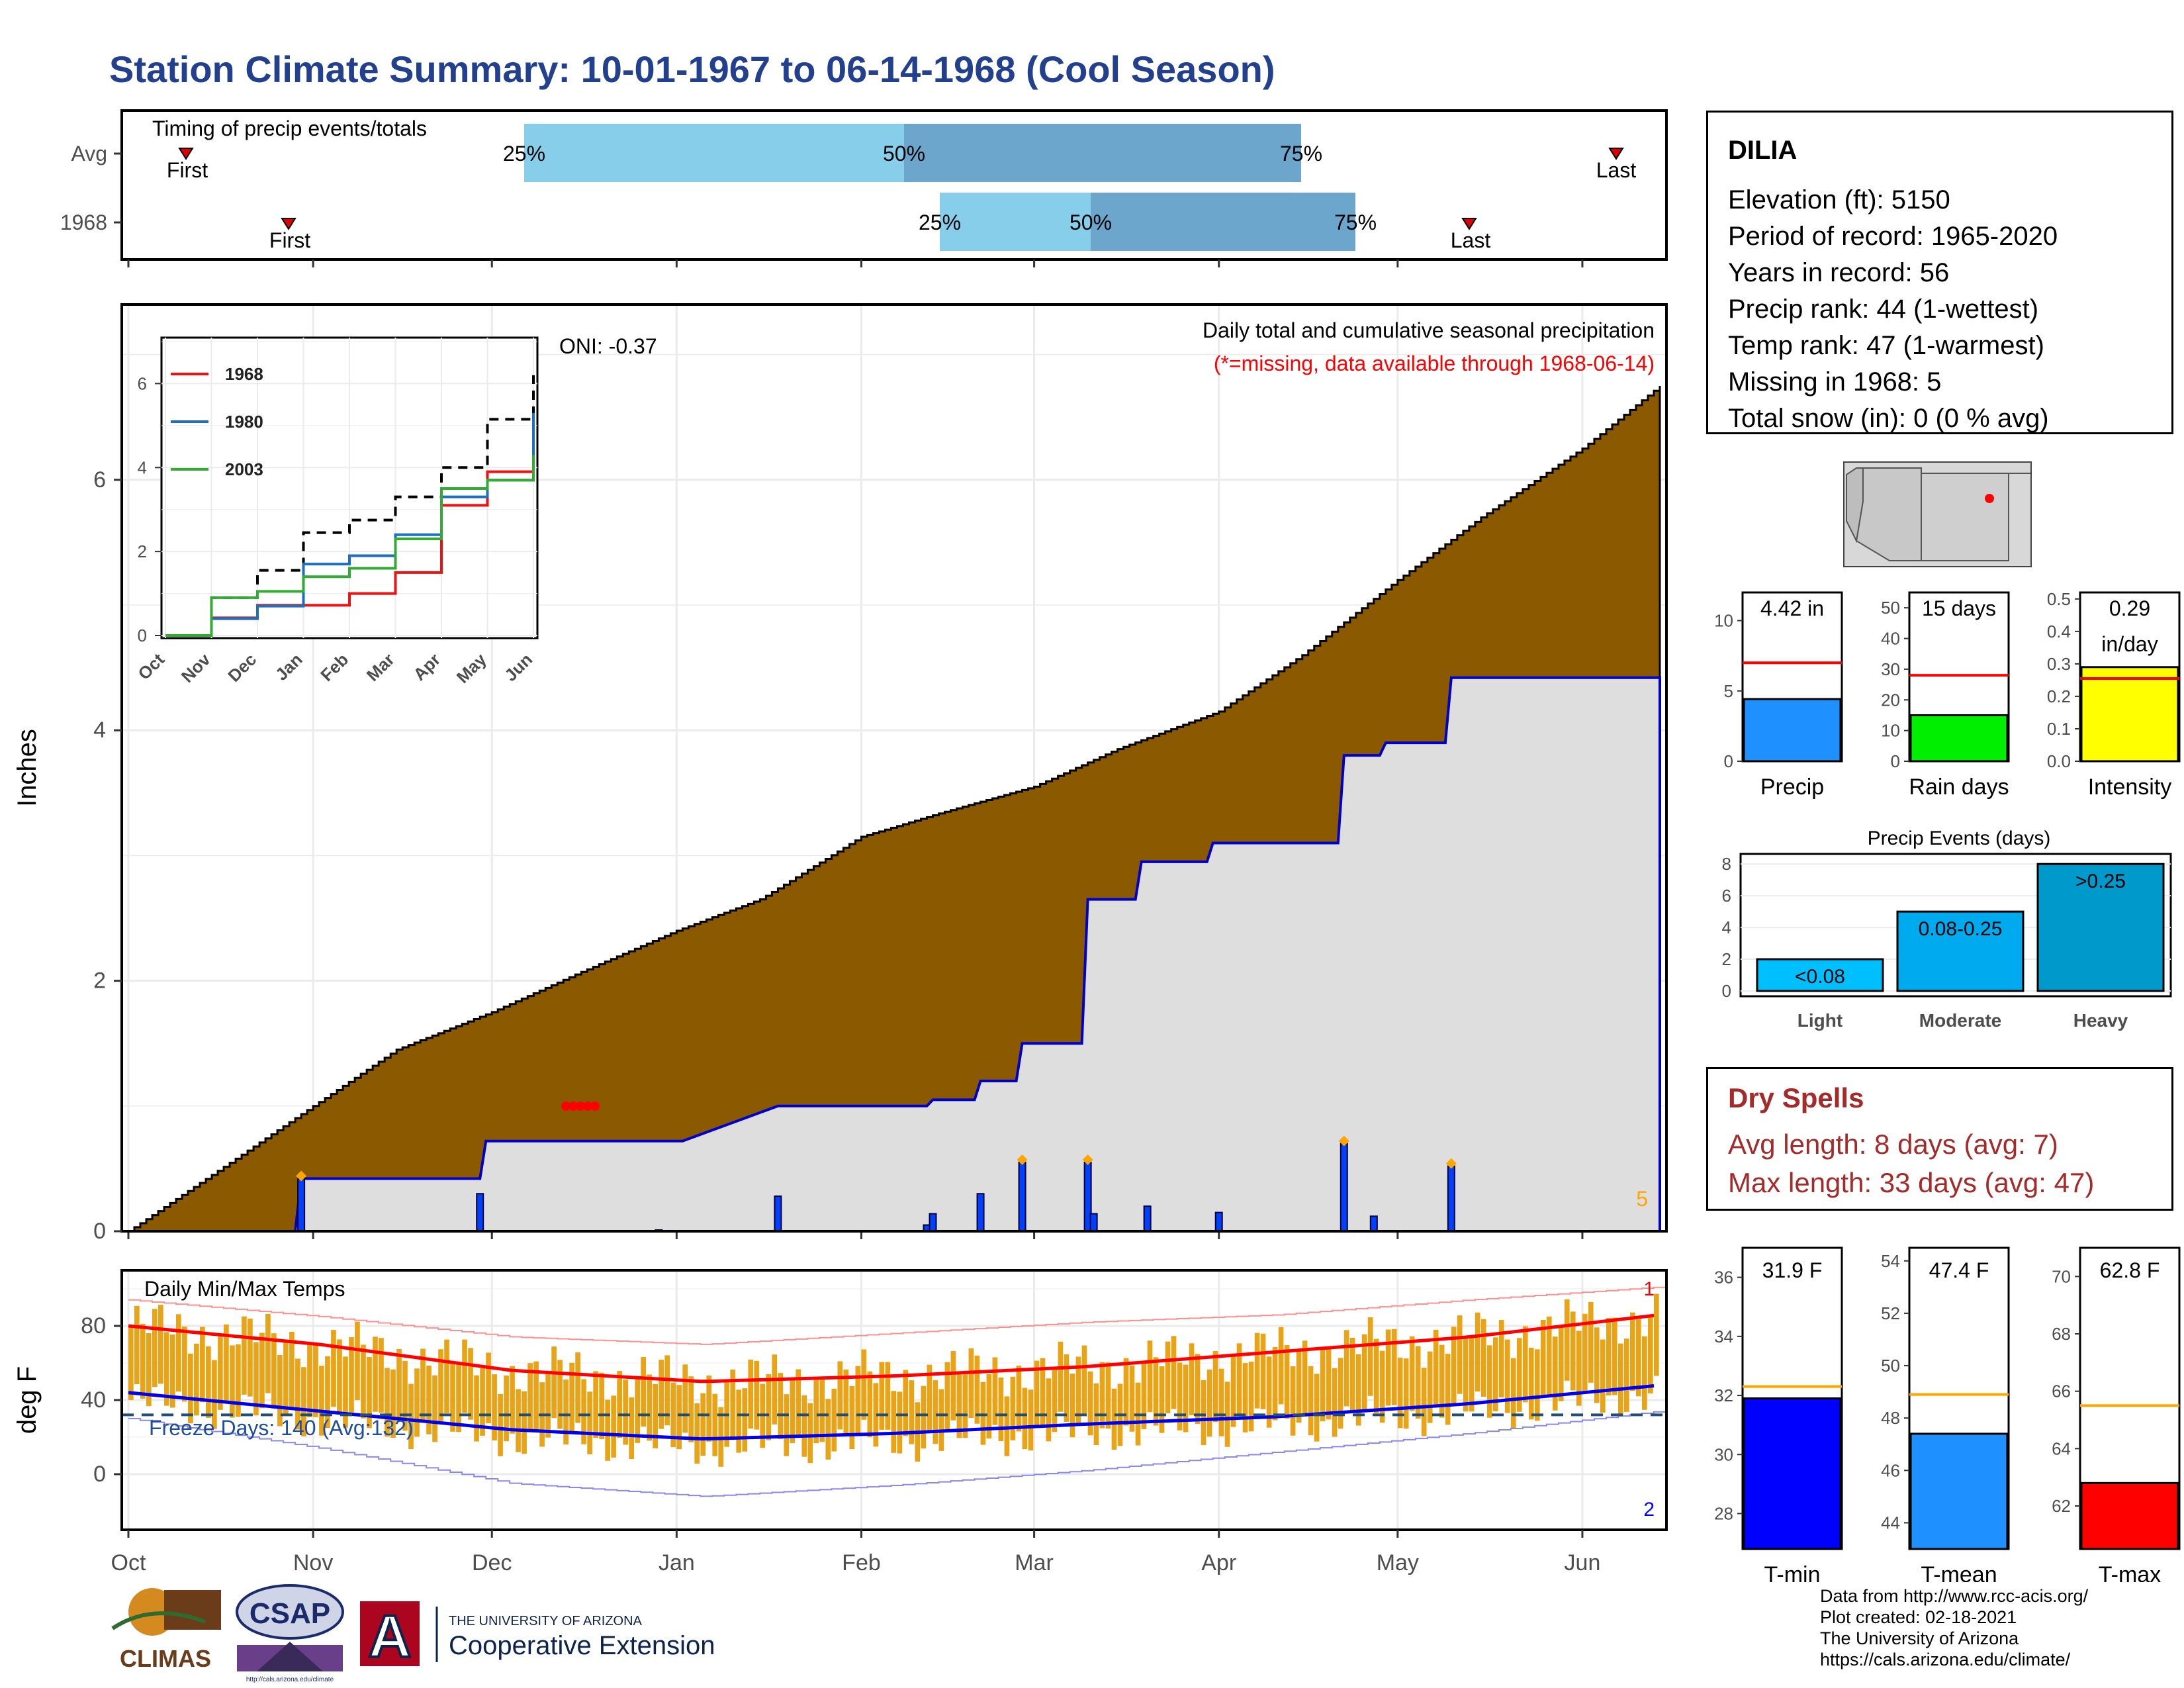  I want to click on events-ytick-label: 0, so click(1726, 991).